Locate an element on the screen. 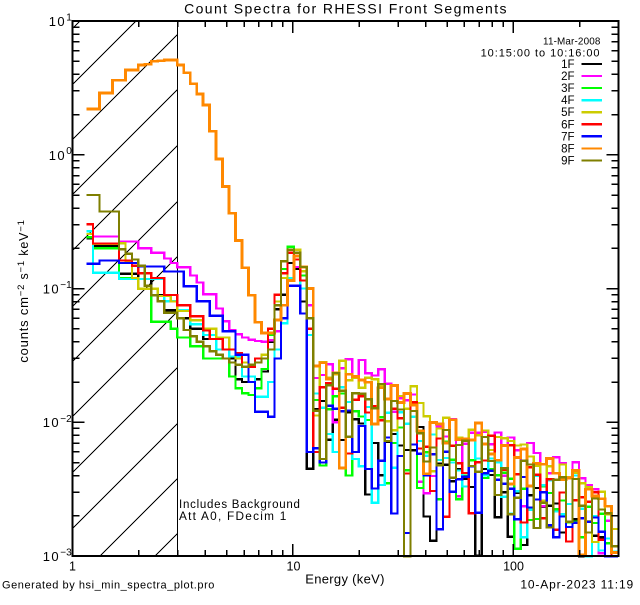 The width and height of the screenshot is (640, 605). svg-text: 4F is located at coordinates (567, 101).